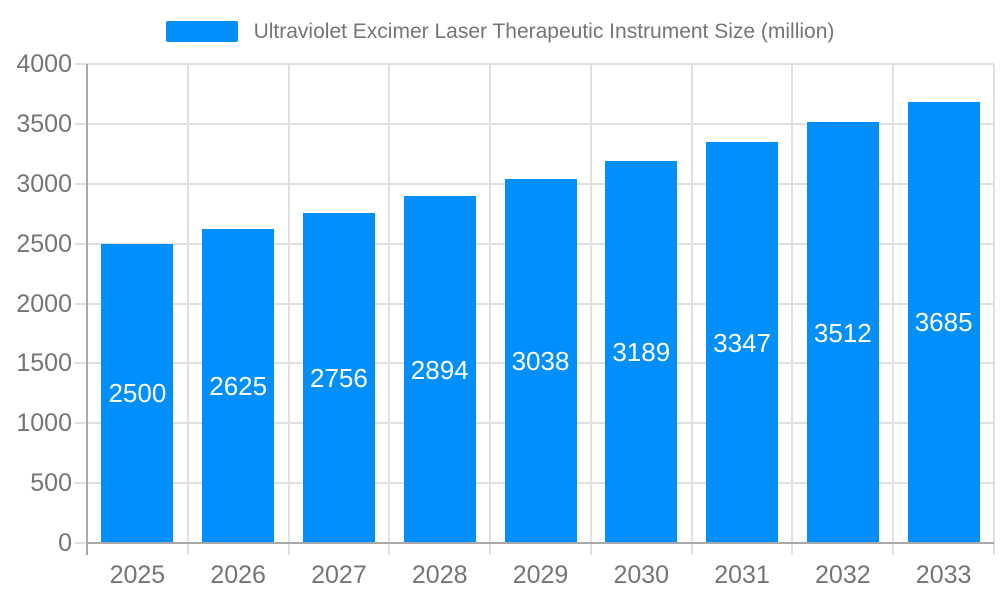 The width and height of the screenshot is (1000, 600). Describe the element at coordinates (44, 303) in the screenshot. I see `y-axis-label: 2000` at that location.